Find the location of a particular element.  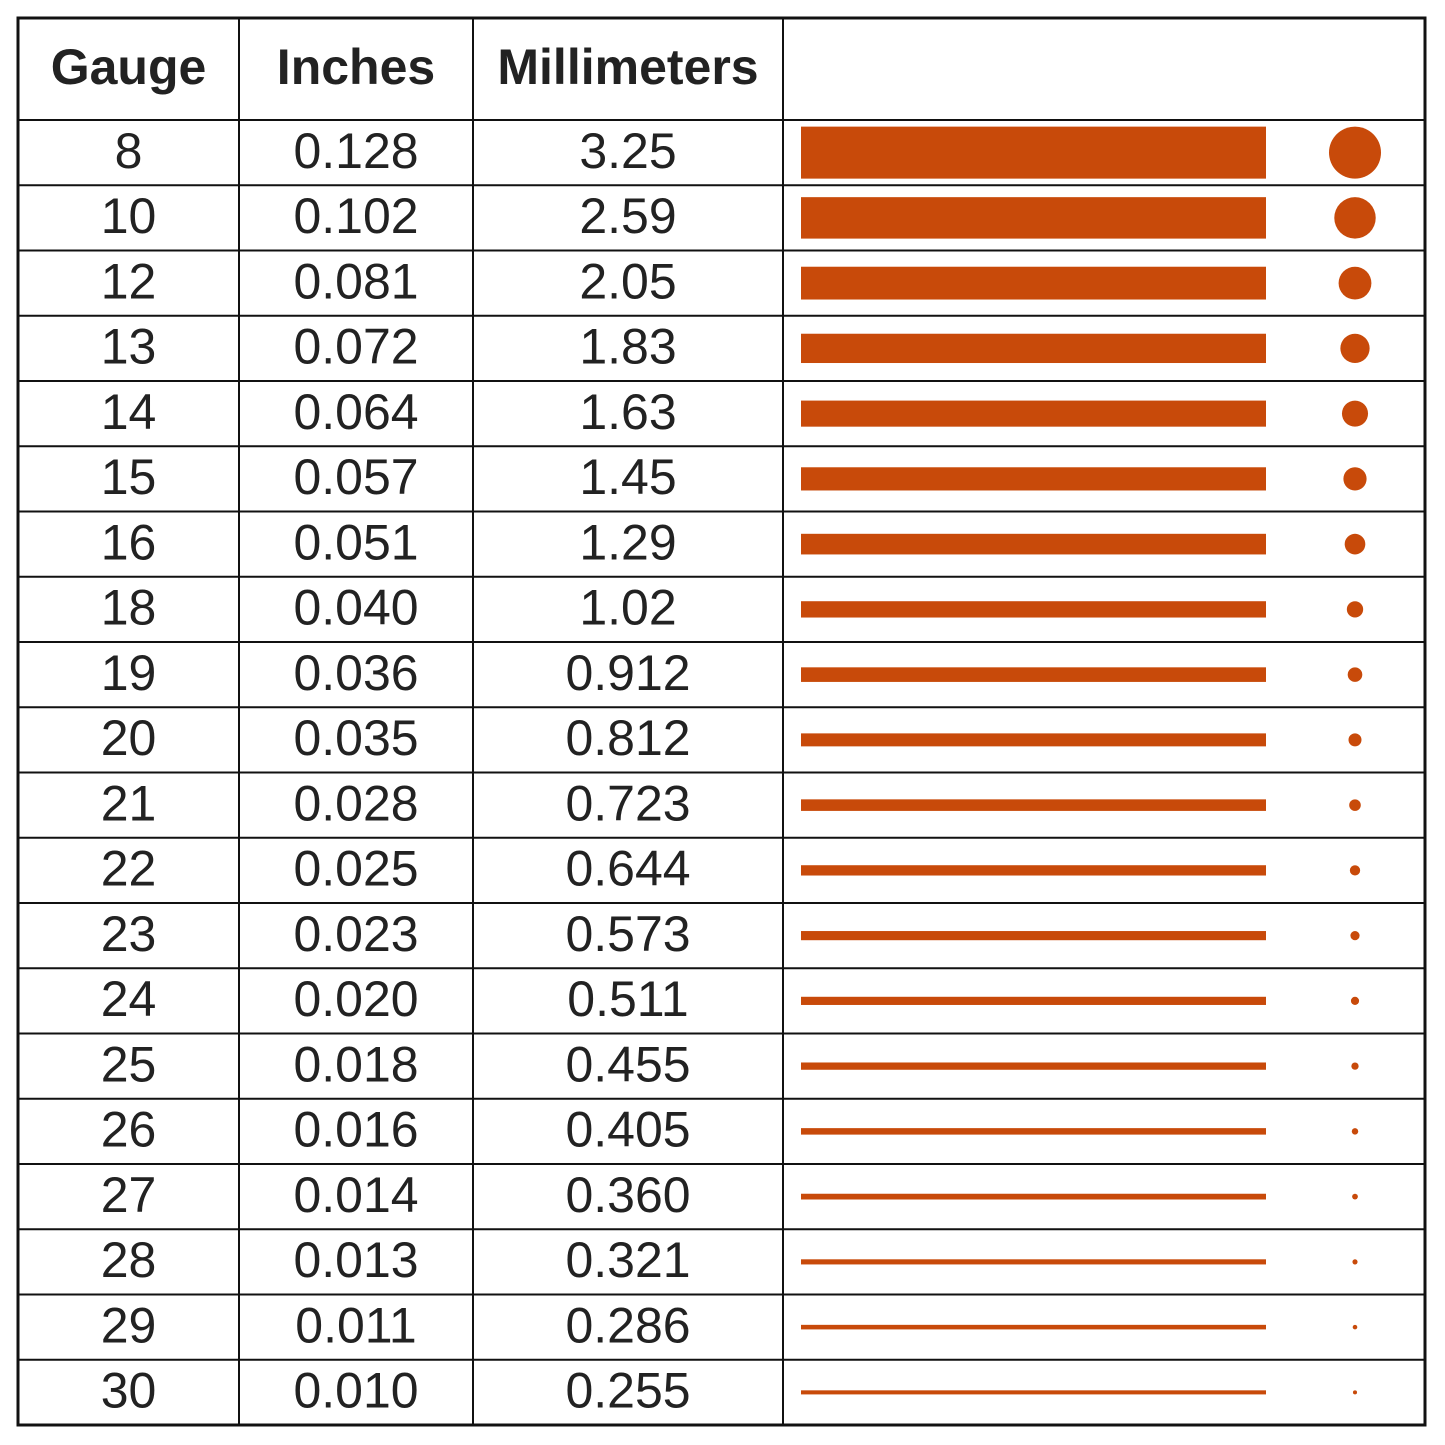

cell: 24 is located at coordinates (129, 999).